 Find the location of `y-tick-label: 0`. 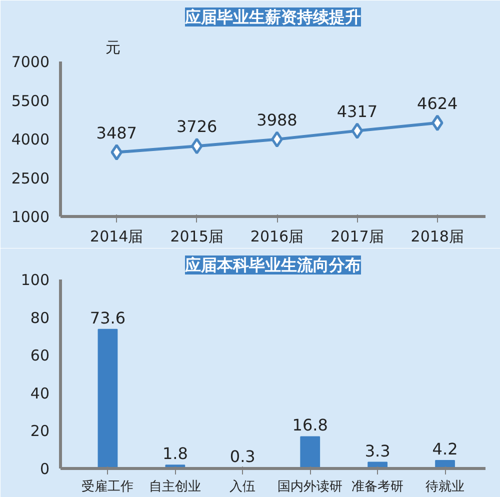

y-tick-label: 0 is located at coordinates (45, 469).